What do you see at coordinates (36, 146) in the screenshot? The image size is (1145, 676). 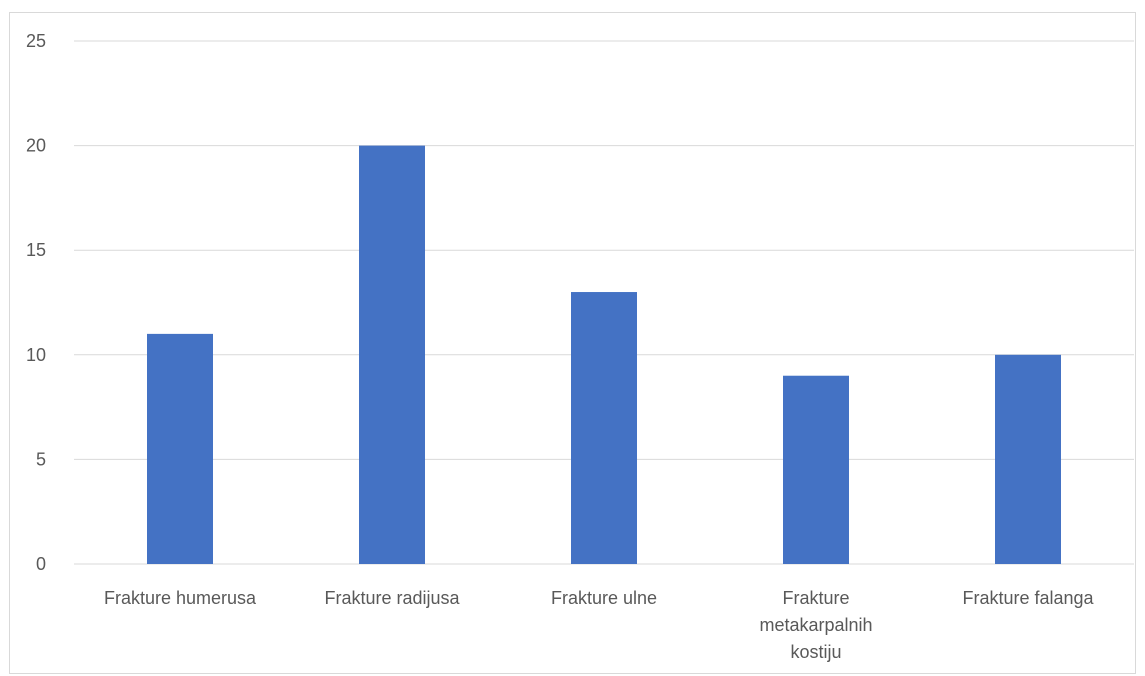 I see `y-tick-label: 20` at bounding box center [36, 146].